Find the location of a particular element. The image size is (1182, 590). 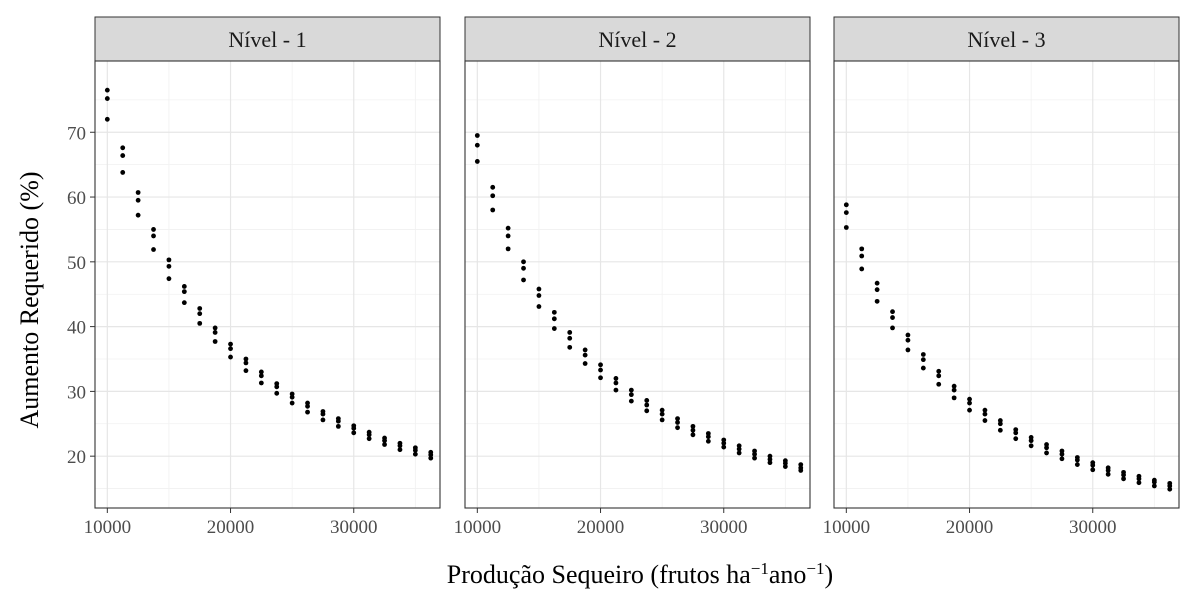

x-tick-label: 30000 is located at coordinates (354, 527).